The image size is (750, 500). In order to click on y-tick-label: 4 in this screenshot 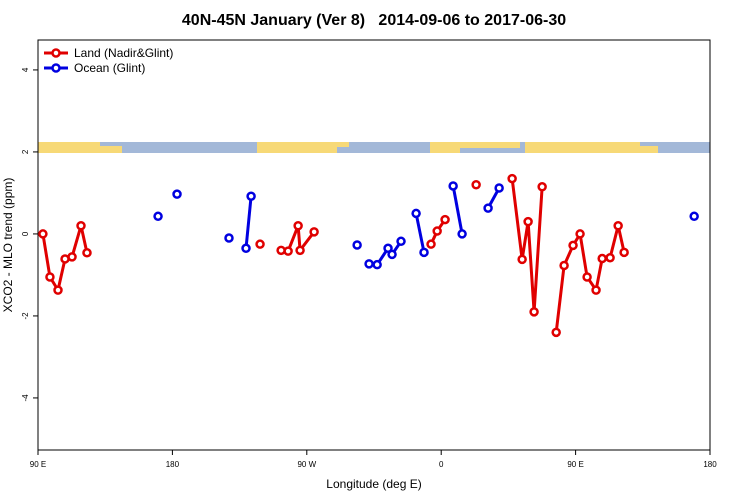, I will do `click(25, 69)`.